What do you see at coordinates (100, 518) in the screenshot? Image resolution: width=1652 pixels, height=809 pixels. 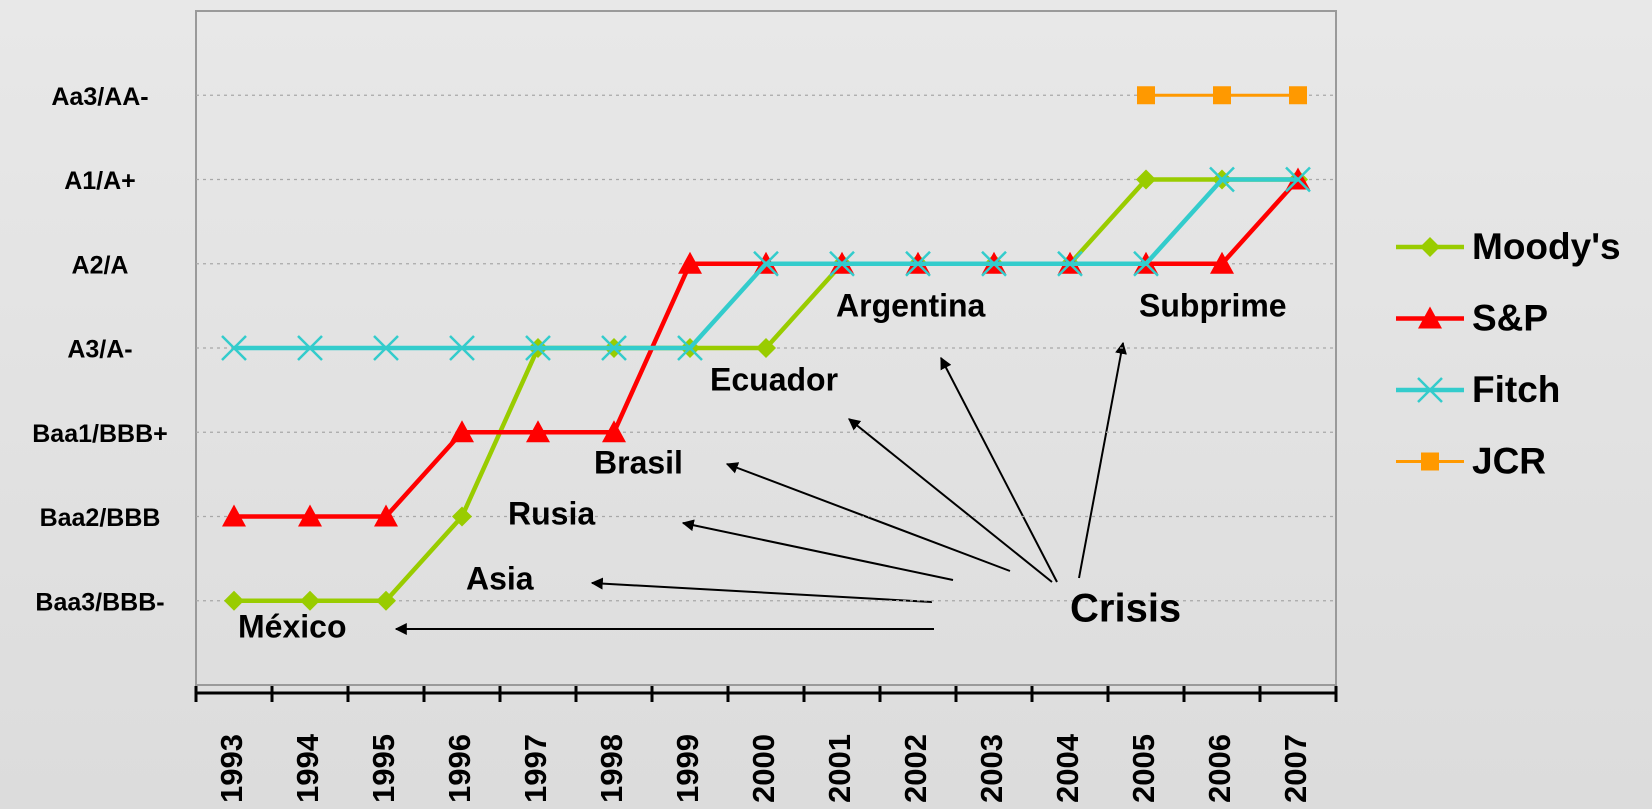 I see `y-tick-label: Baa2/BBB` at bounding box center [100, 518].